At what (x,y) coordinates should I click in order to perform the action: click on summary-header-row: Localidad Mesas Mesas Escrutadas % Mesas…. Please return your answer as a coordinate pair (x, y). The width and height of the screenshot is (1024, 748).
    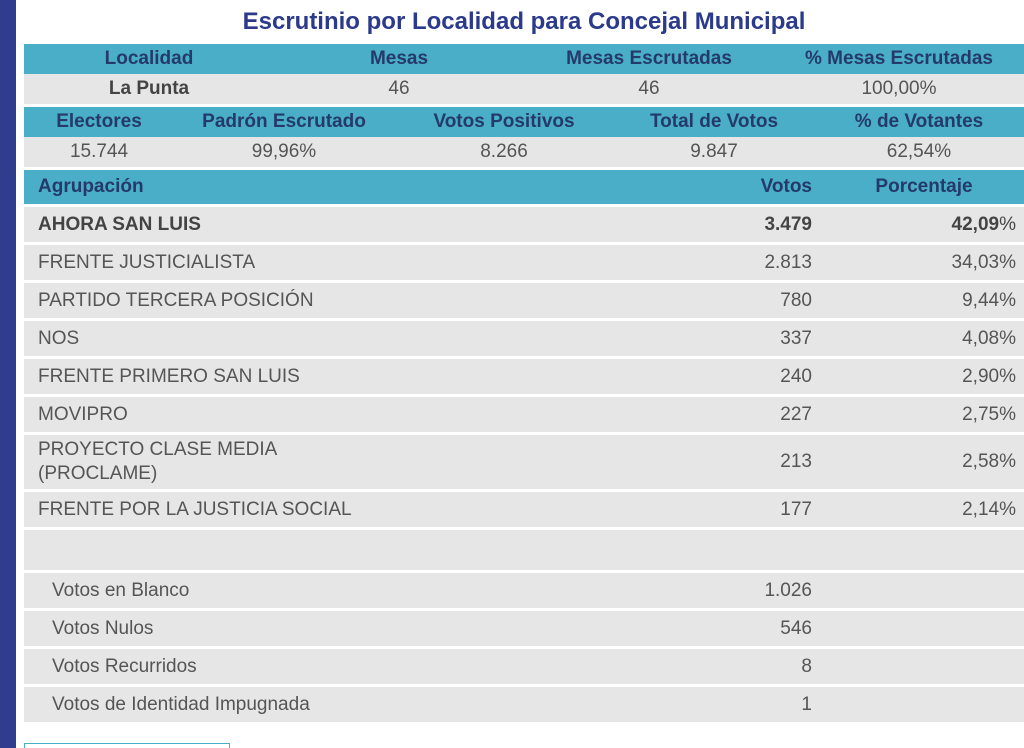
    Looking at the image, I should click on (524, 59).